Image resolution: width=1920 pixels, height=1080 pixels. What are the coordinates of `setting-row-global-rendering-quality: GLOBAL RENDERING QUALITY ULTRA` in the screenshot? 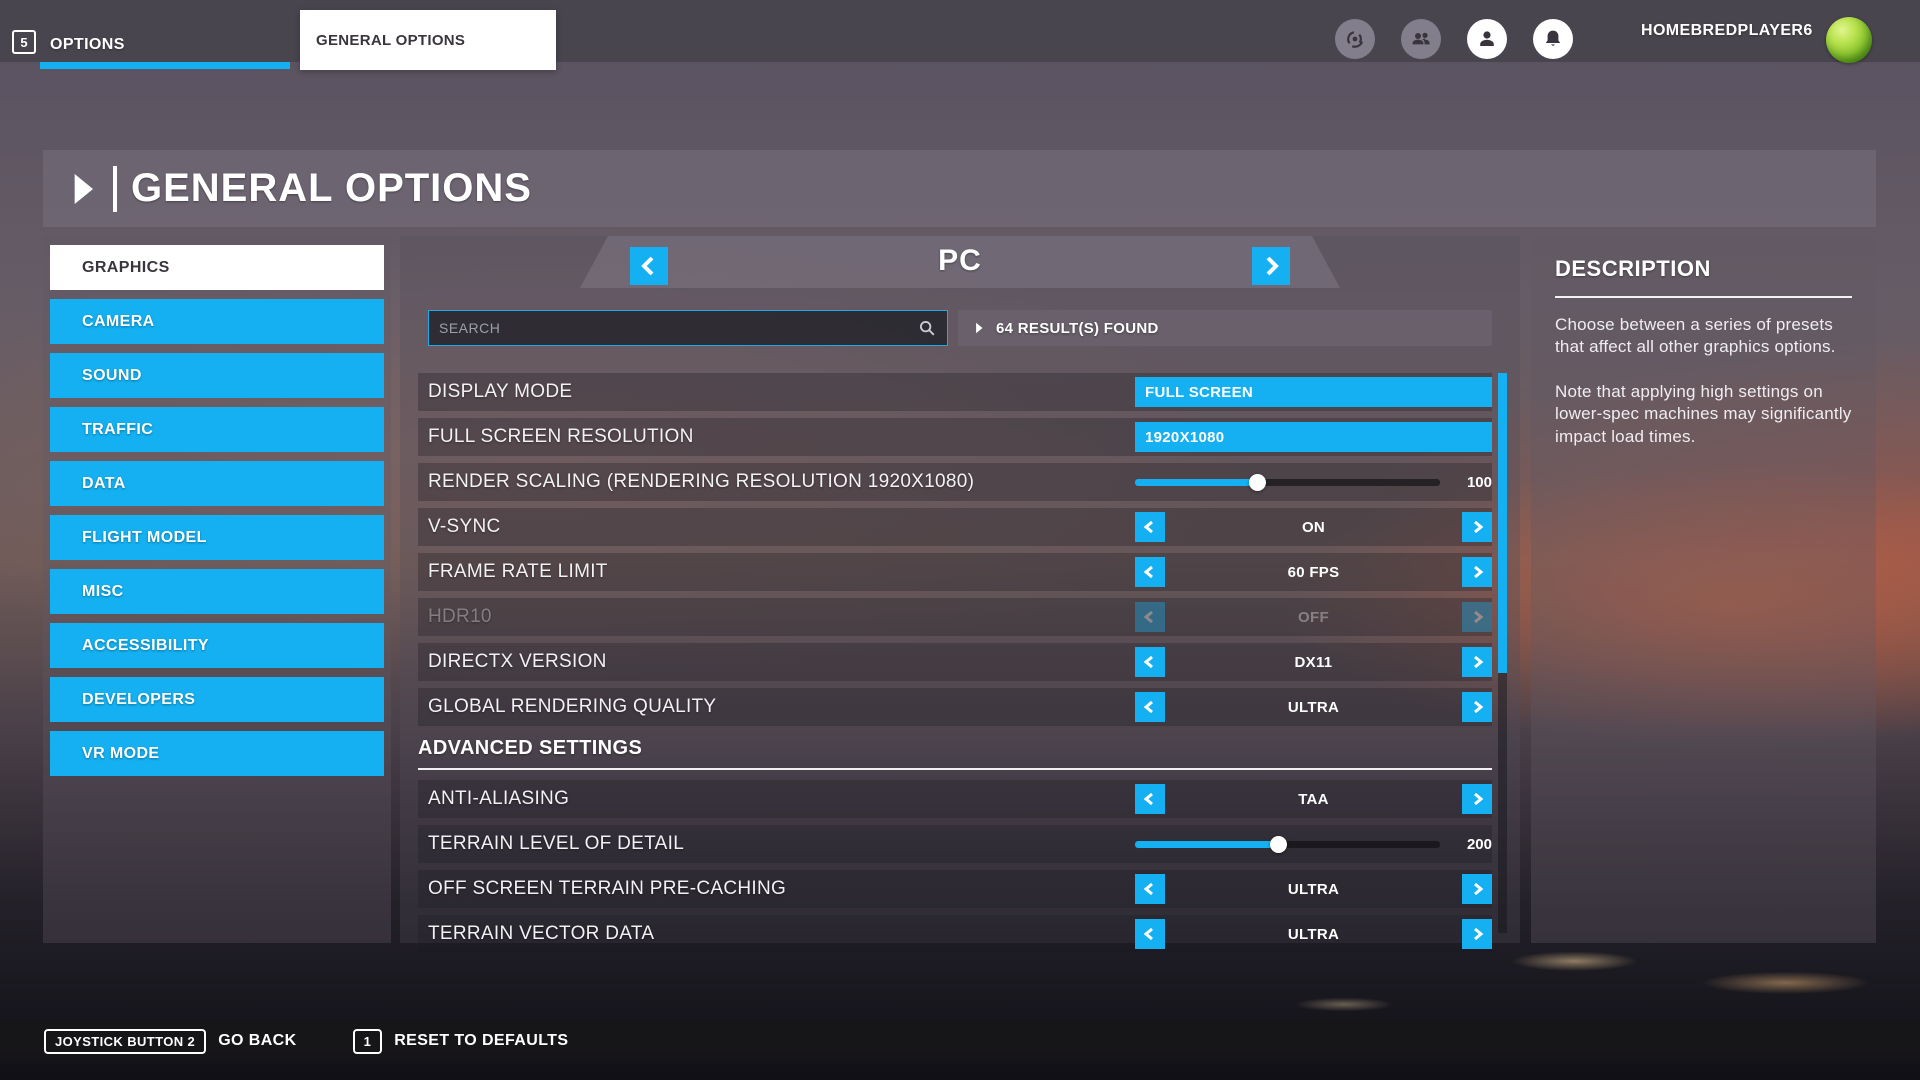 It's located at (955, 707).